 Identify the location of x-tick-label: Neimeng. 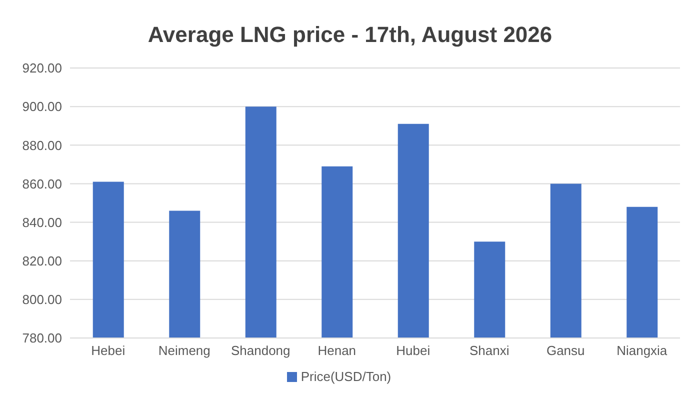
(184, 350).